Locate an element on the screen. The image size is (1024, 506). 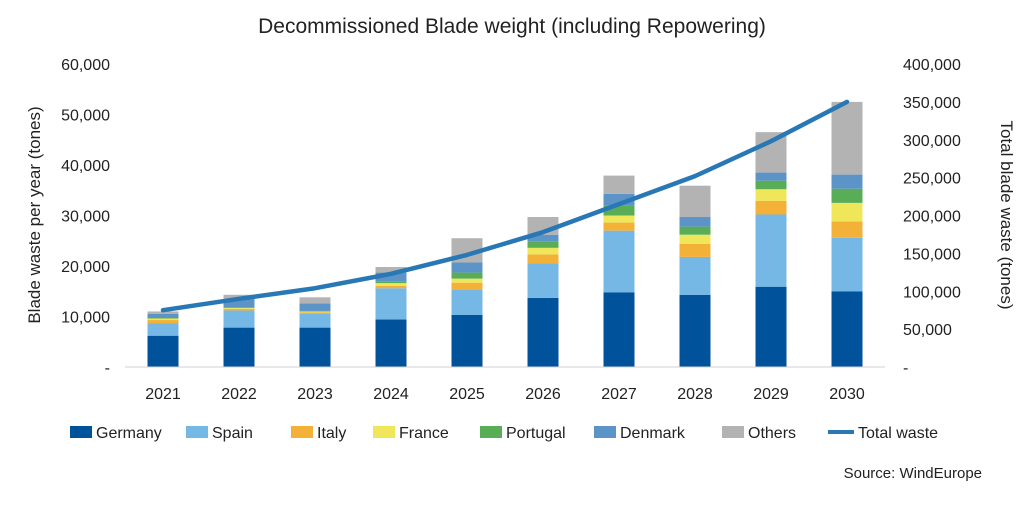
legend-label-others: Others is located at coordinates (772, 433).